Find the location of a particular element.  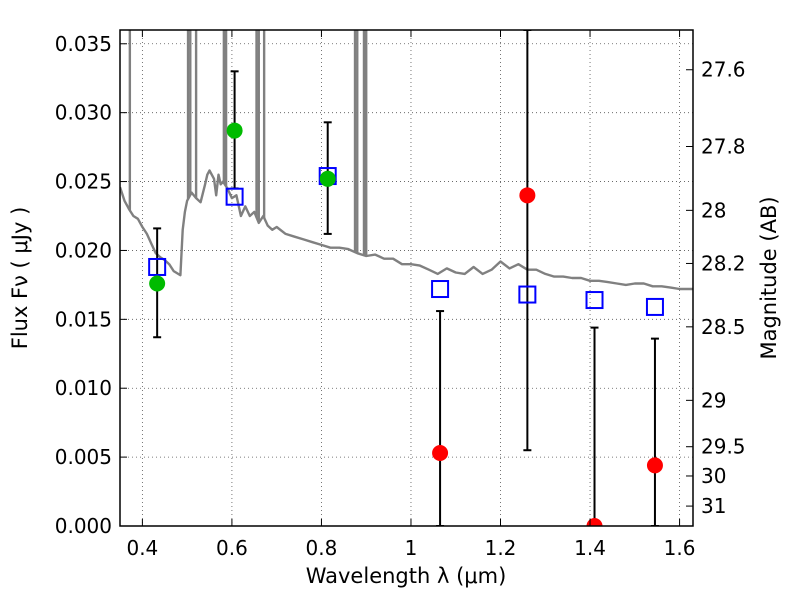

mag-tick-label: 27.8 is located at coordinates (723, 147).